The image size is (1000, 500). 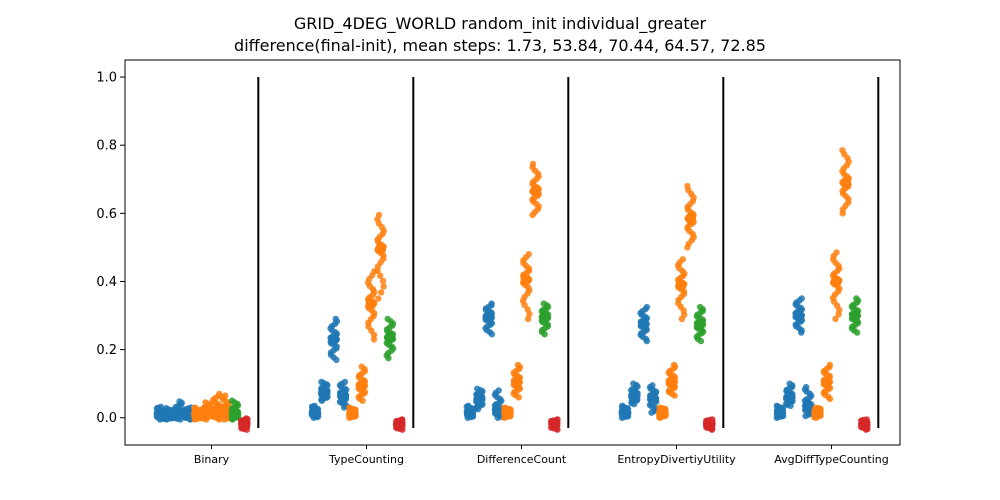 What do you see at coordinates (106, 146) in the screenshot?
I see `y-tick-label-4: 0.8` at bounding box center [106, 146].